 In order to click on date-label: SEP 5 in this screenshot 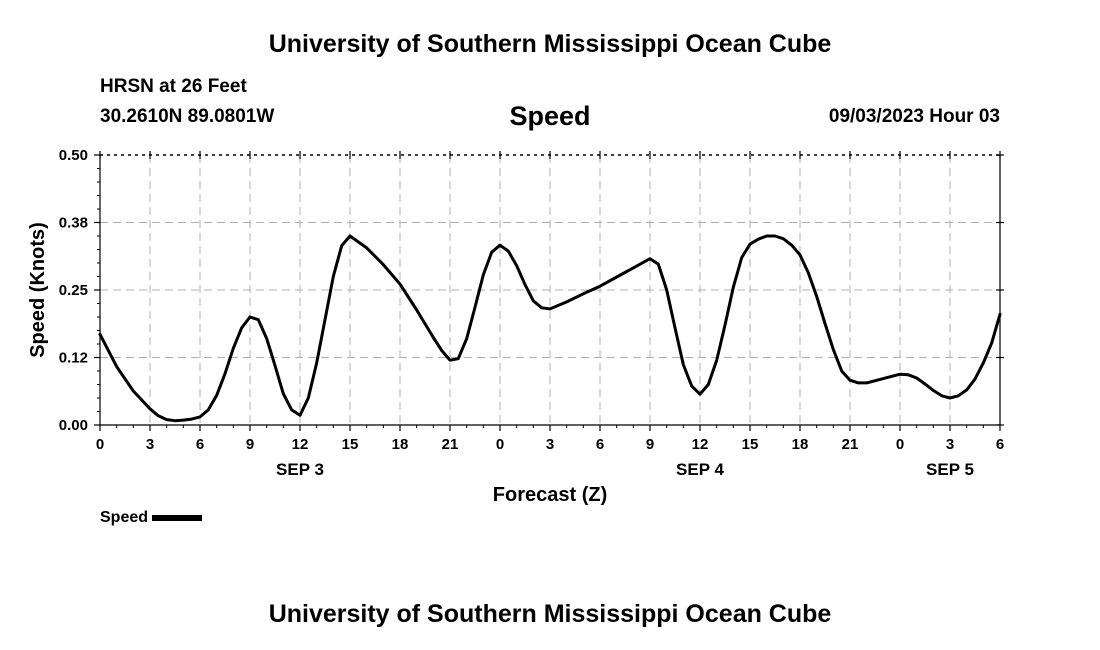, I will do `click(950, 469)`.